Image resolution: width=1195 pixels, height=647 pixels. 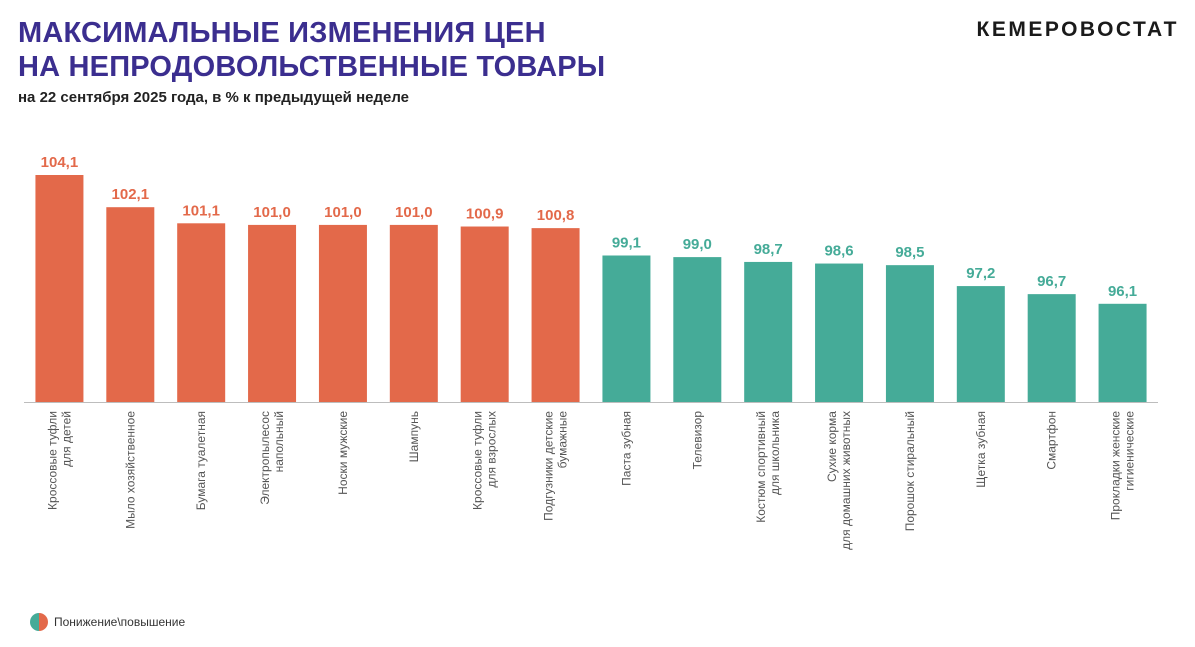 I want to click on category-label: Кроссовые туфли для взрослых, so click(x=485, y=460).